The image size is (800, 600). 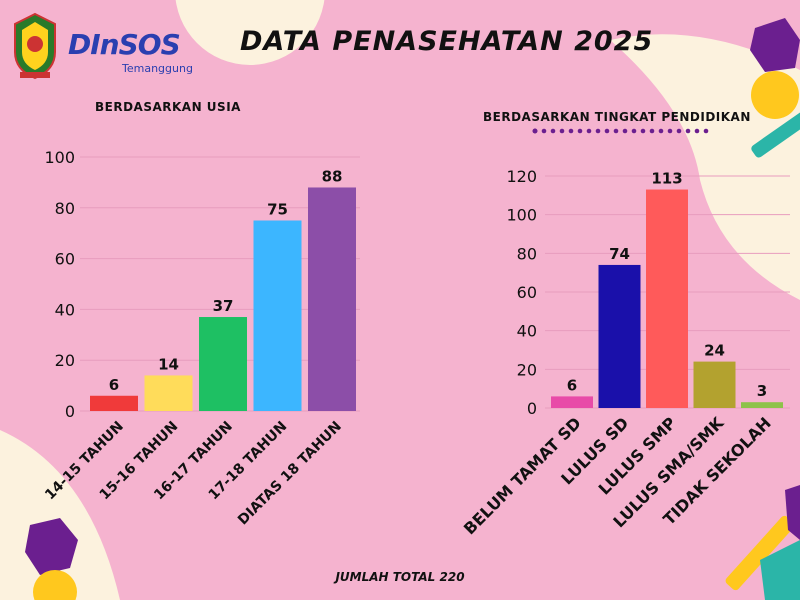 I want to click on edu-ytick-label: 20, so click(x=527, y=369).